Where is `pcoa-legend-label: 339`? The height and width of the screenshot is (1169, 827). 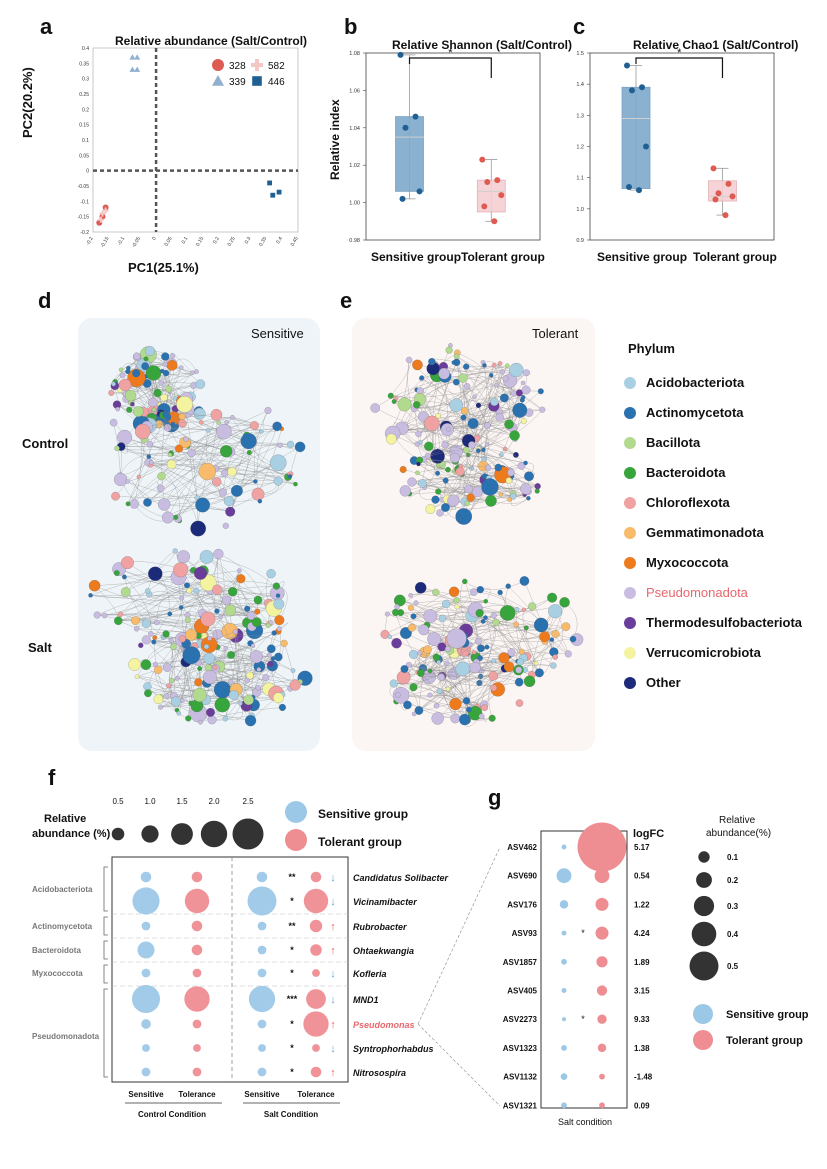
pcoa-legend-label: 339 is located at coordinates (237, 82).